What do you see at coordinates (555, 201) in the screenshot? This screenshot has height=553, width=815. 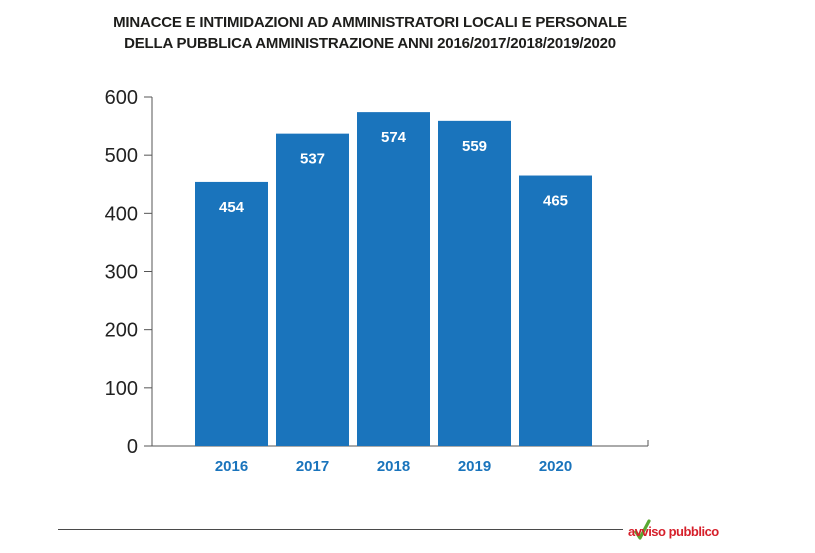 I see `bar-value-label: 465` at bounding box center [555, 201].